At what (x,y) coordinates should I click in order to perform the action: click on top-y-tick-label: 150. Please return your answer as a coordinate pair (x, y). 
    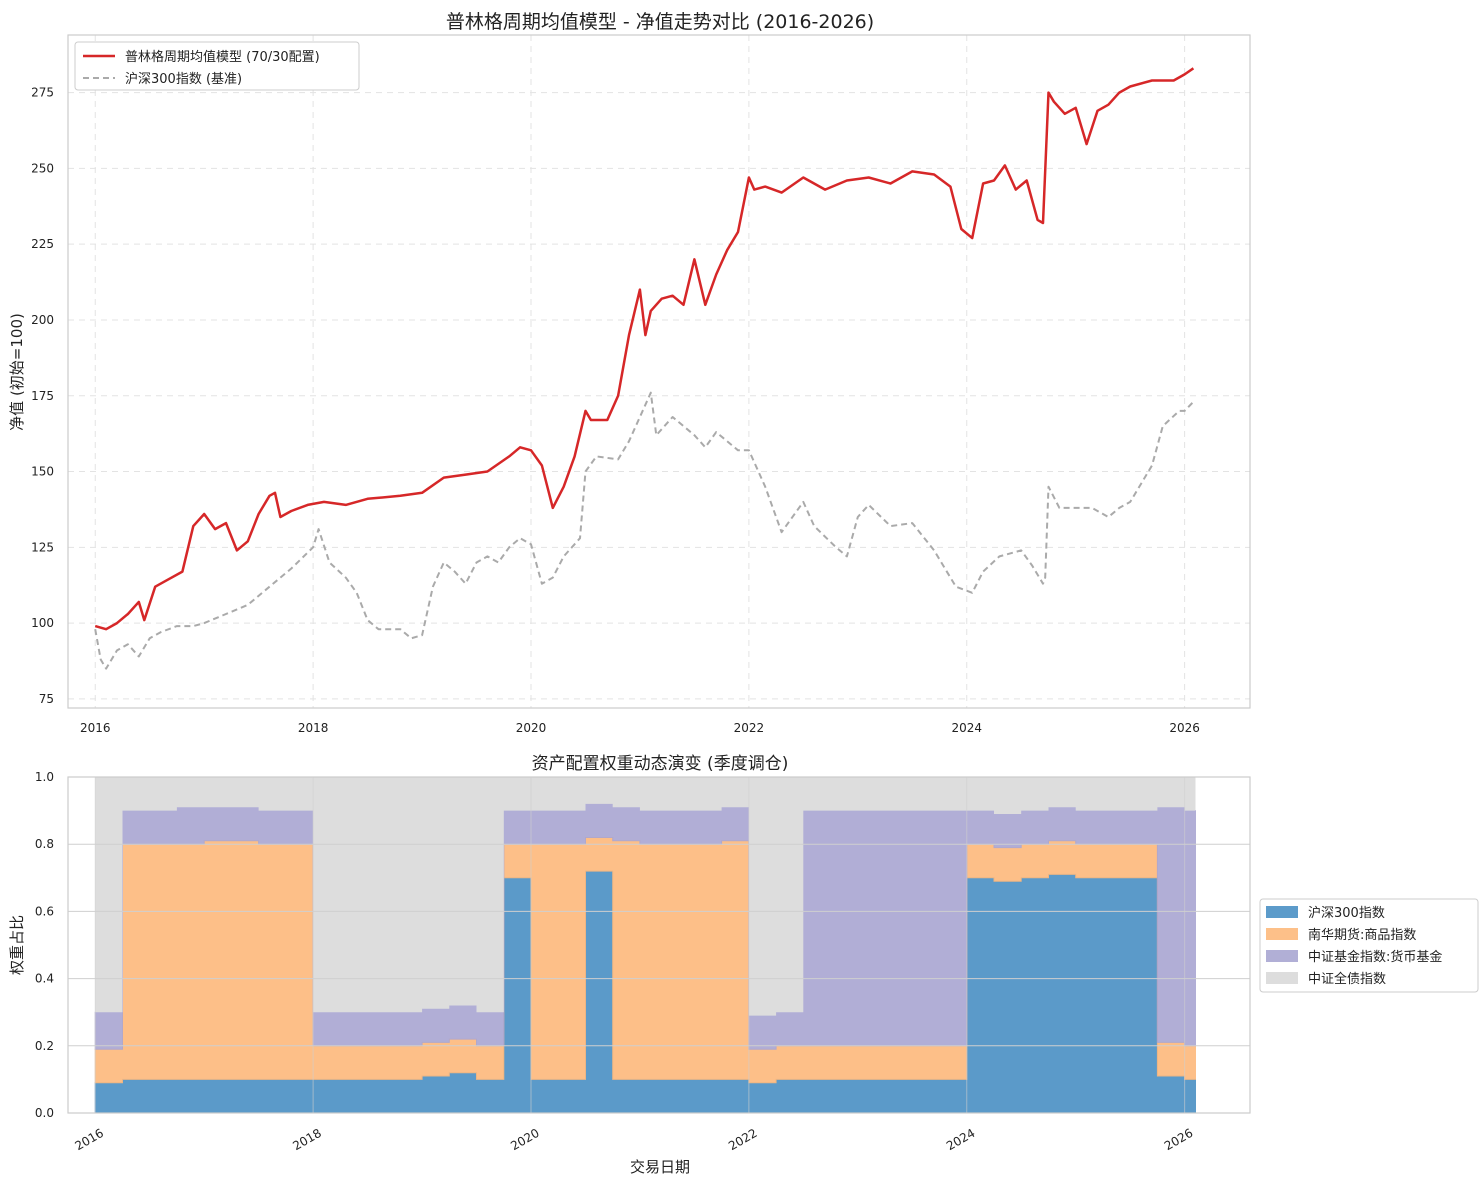
    Looking at the image, I should click on (42, 472).